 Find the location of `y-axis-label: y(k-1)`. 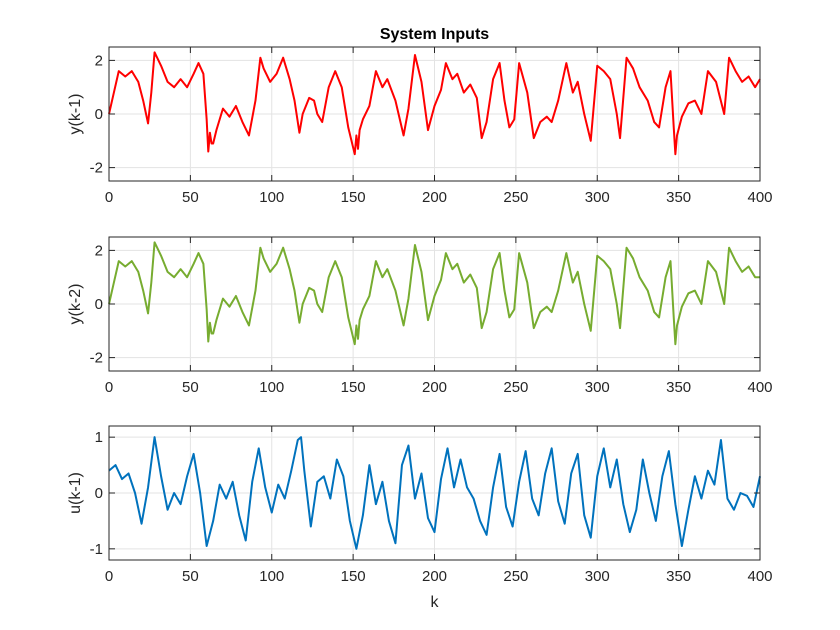

y-axis-label: y(k-1) is located at coordinates (75, 114).